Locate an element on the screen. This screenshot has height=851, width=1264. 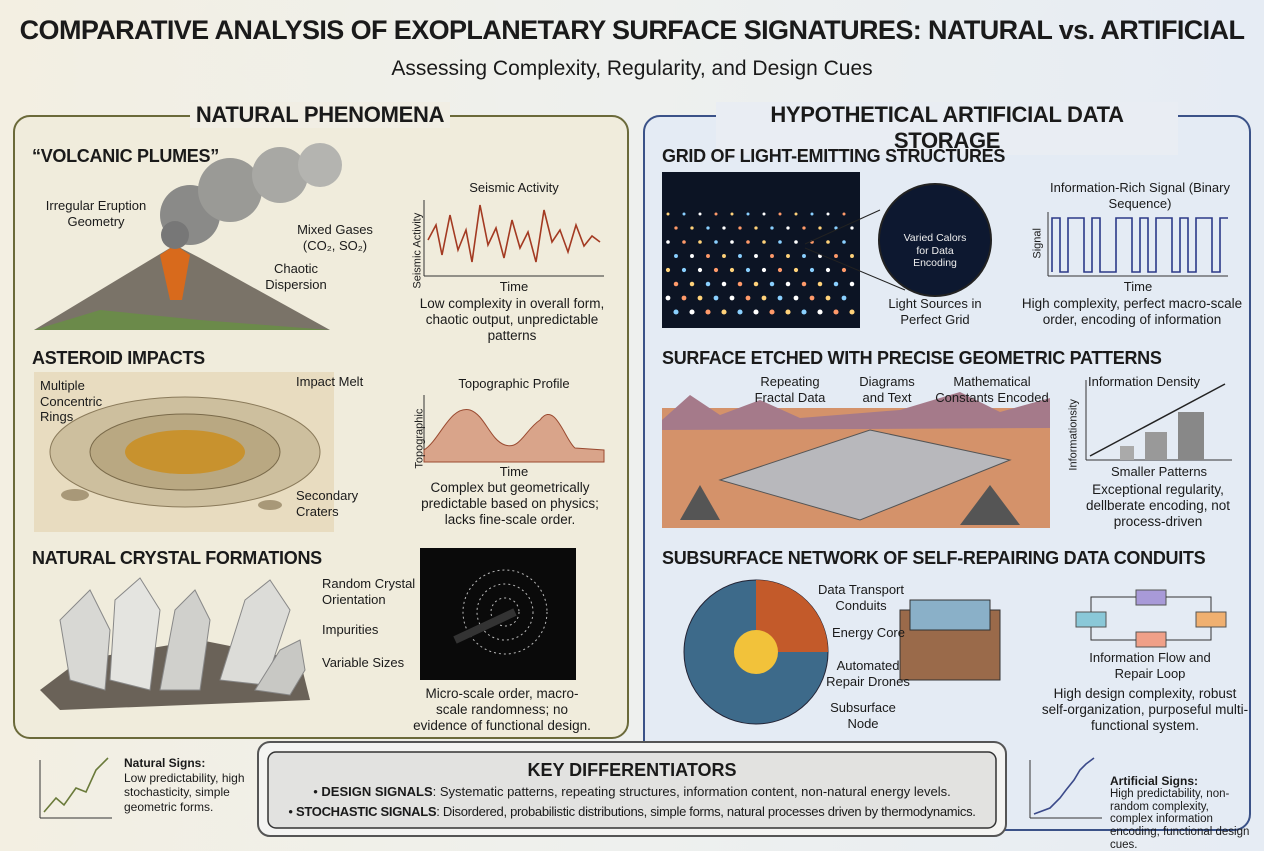
zoom-lens is located at coordinates (935, 240).